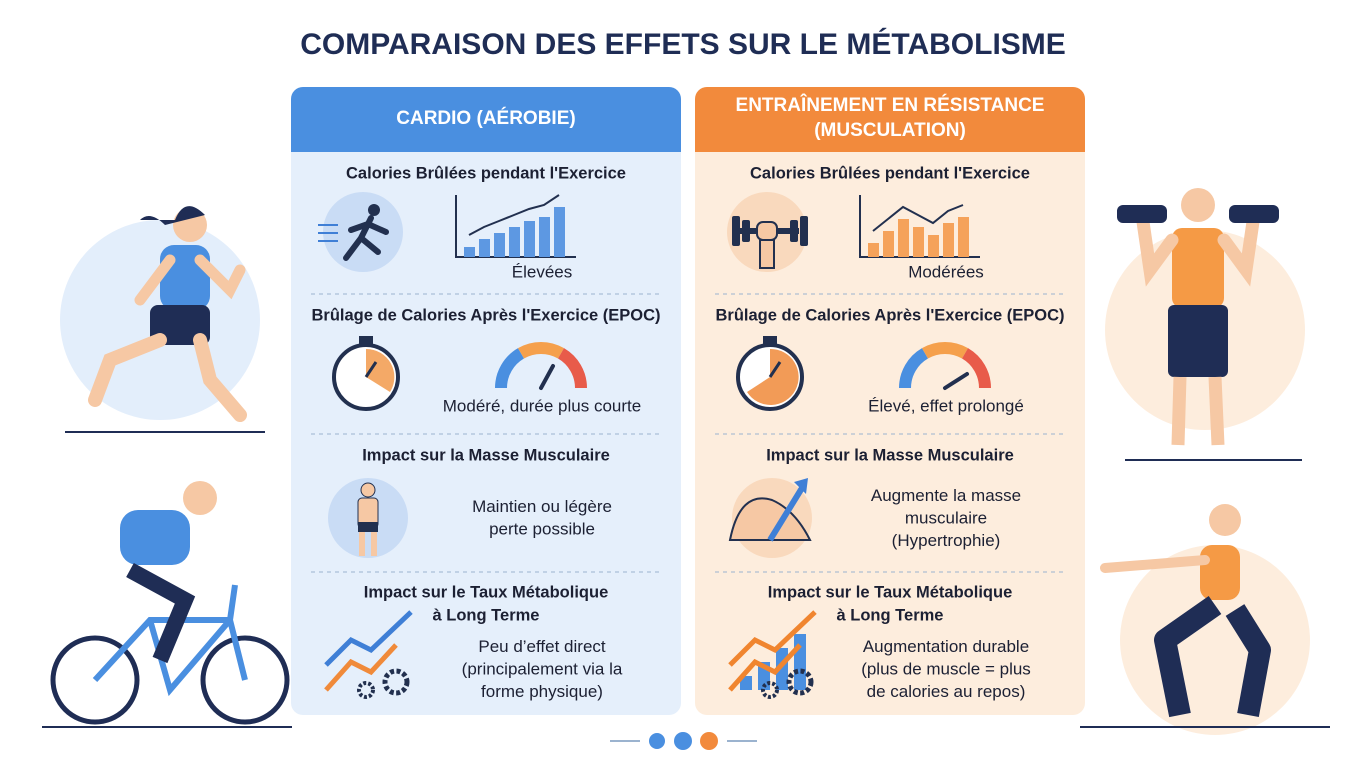 The height and width of the screenshot is (762, 1366). What do you see at coordinates (946, 405) in the screenshot?
I see `section-value: Élevé, effet prolongé` at bounding box center [946, 405].